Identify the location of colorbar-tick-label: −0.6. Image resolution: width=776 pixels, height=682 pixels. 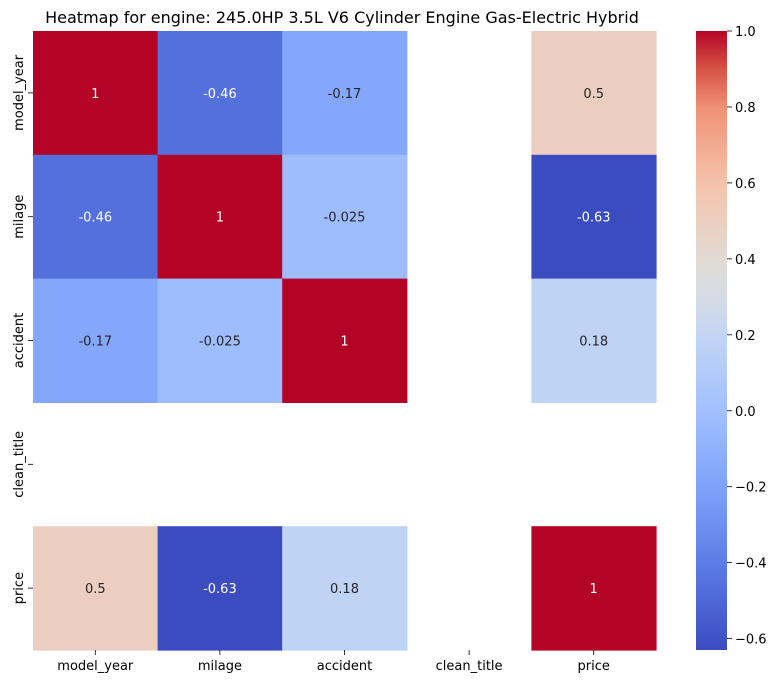
(751, 640).